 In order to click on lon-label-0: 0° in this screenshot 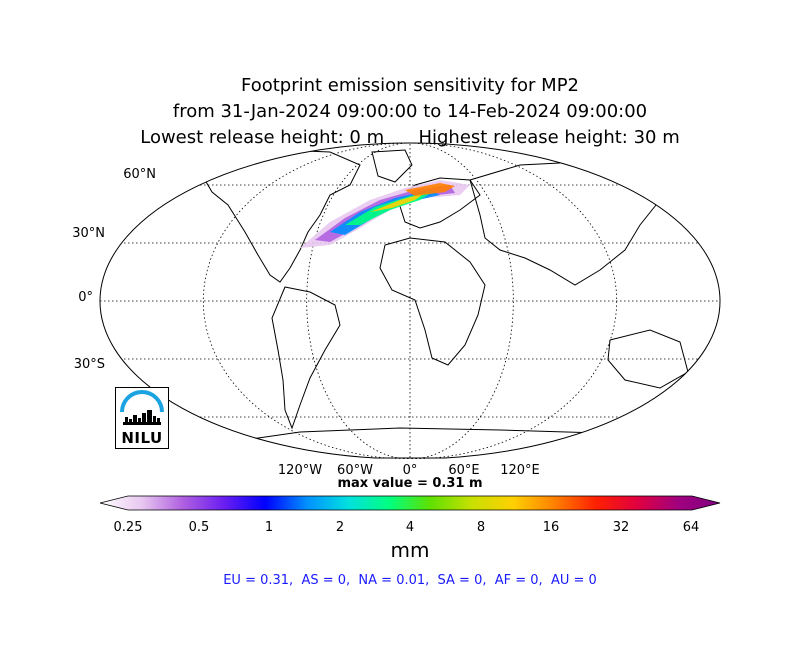, I will do `click(410, 470)`.